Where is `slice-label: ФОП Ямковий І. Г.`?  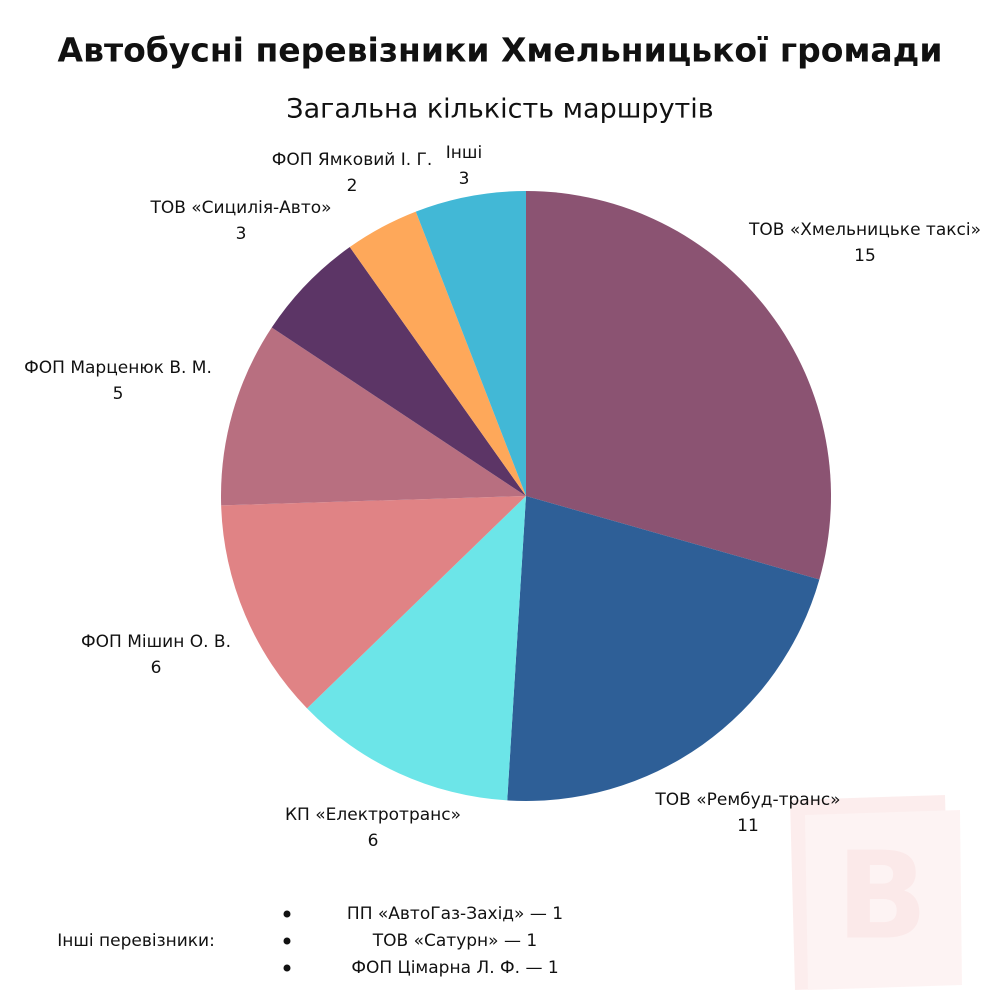 slice-label: ФОП Ямковий І. Г. is located at coordinates (352, 160).